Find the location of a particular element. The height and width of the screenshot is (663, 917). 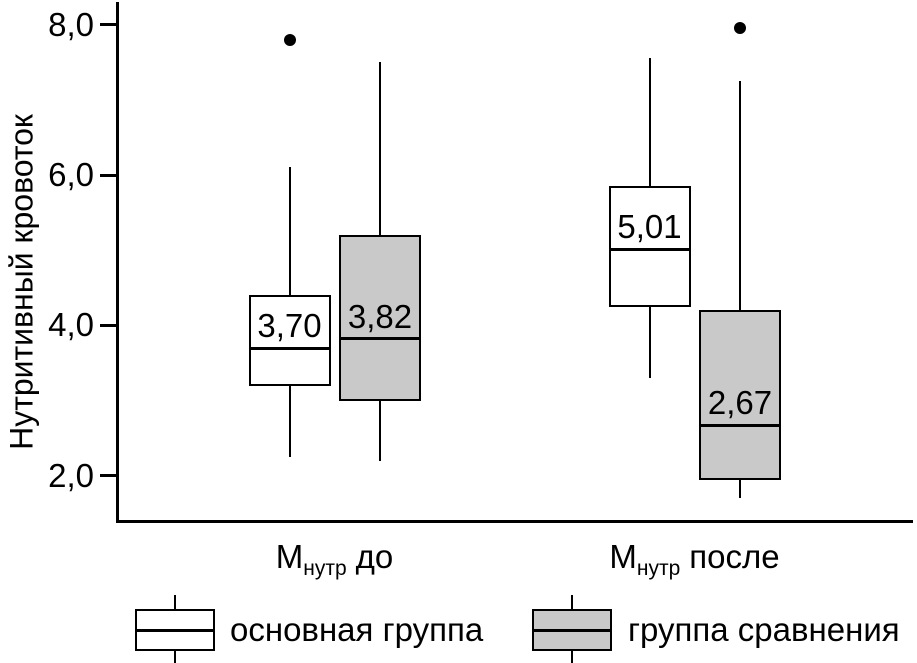

median-value-label: 5,01 is located at coordinates (649, 227).